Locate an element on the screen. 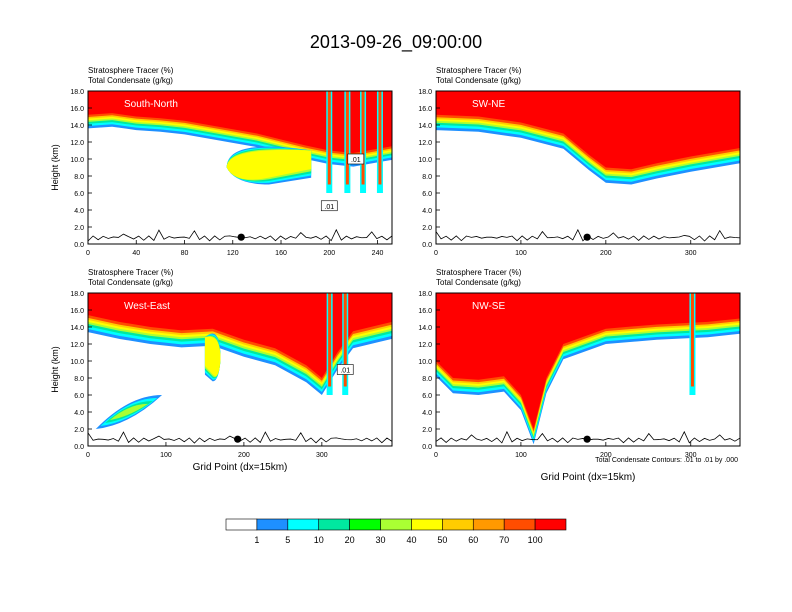  colorbar-label: 60 is located at coordinates (473, 540).